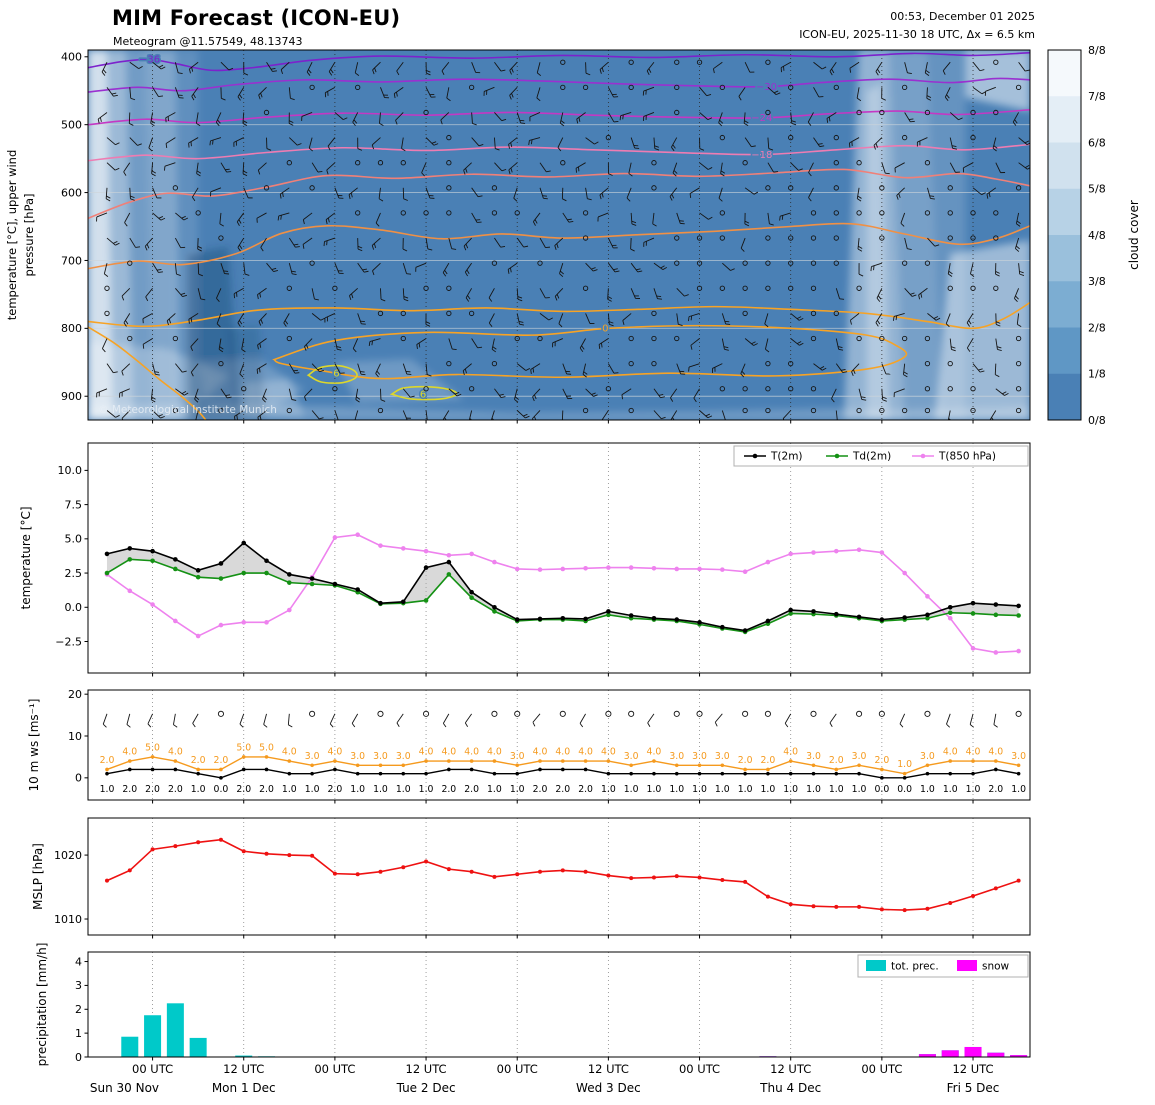 The image size is (1155, 1105). I want to click on svg-text: temperature [°C], so click(26, 558).